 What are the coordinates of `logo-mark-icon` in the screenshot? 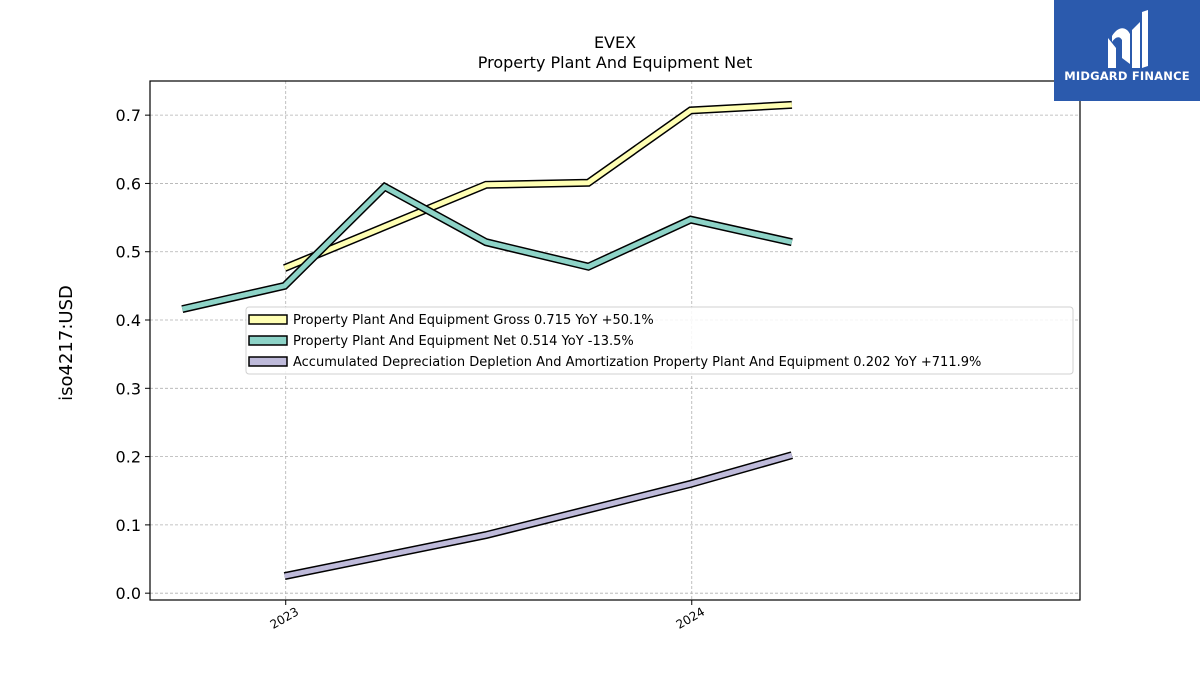 It's located at (1128, 39).